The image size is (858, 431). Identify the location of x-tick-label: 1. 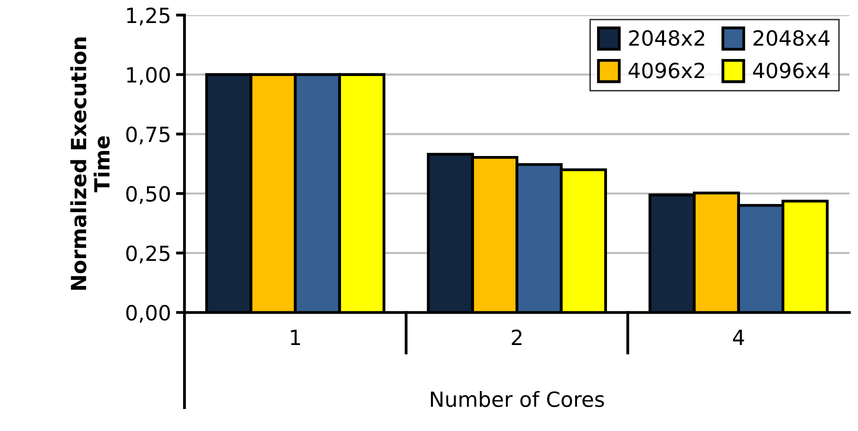
(295, 337).